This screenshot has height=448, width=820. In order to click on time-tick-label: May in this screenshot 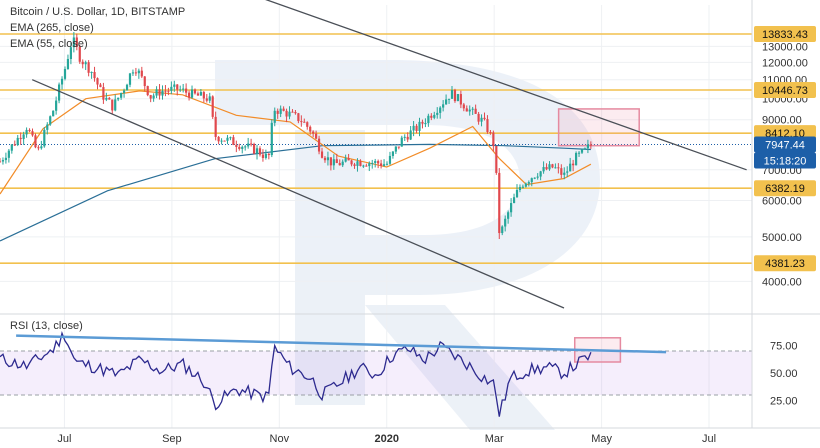, I will do `click(601, 439)`.